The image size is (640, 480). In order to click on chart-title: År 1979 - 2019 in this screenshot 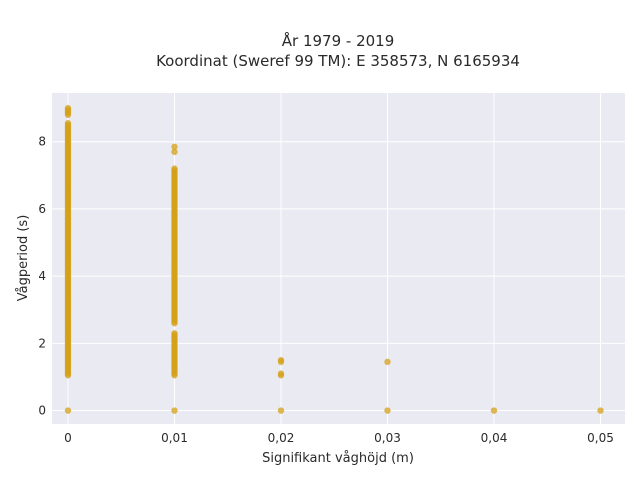, I will do `click(338, 40)`.